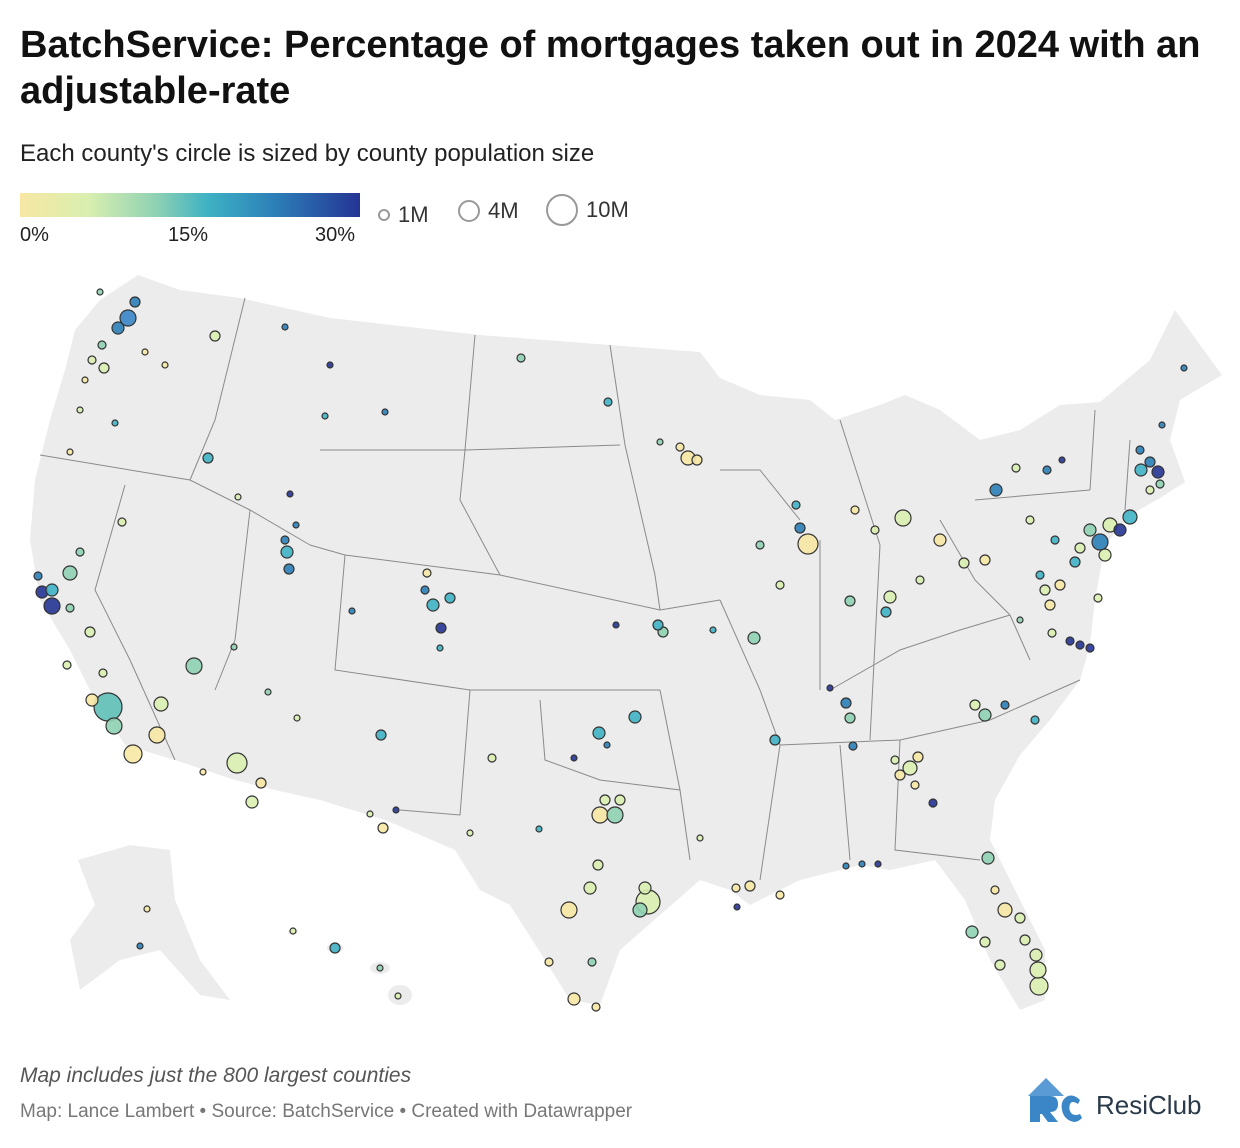  I want to click on alaska-shape, so click(150, 922).